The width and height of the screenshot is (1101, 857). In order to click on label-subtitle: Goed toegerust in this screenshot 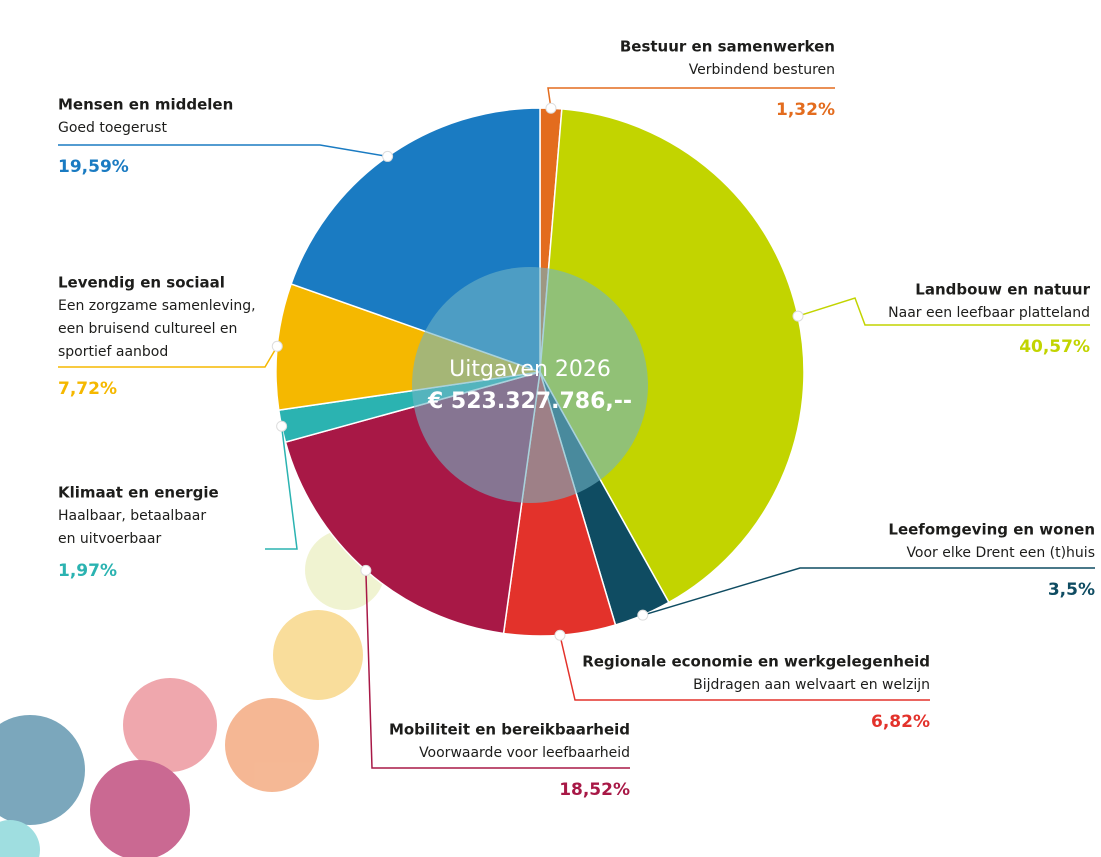, I will do `click(112, 128)`.